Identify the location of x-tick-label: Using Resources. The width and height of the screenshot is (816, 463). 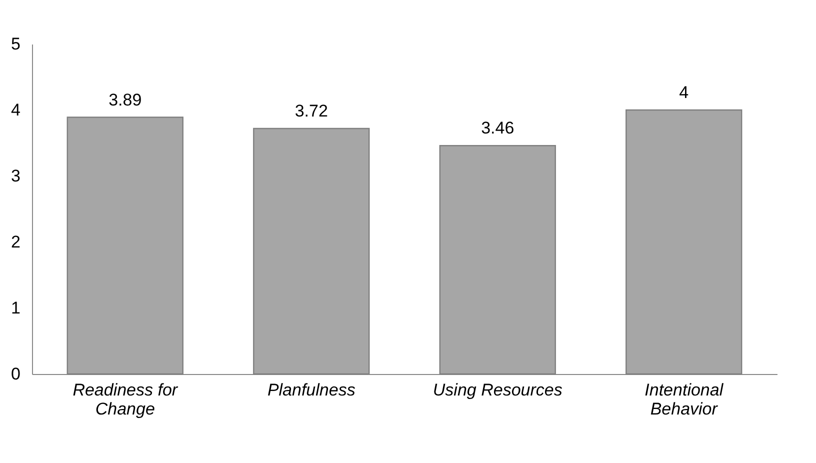
(497, 390).